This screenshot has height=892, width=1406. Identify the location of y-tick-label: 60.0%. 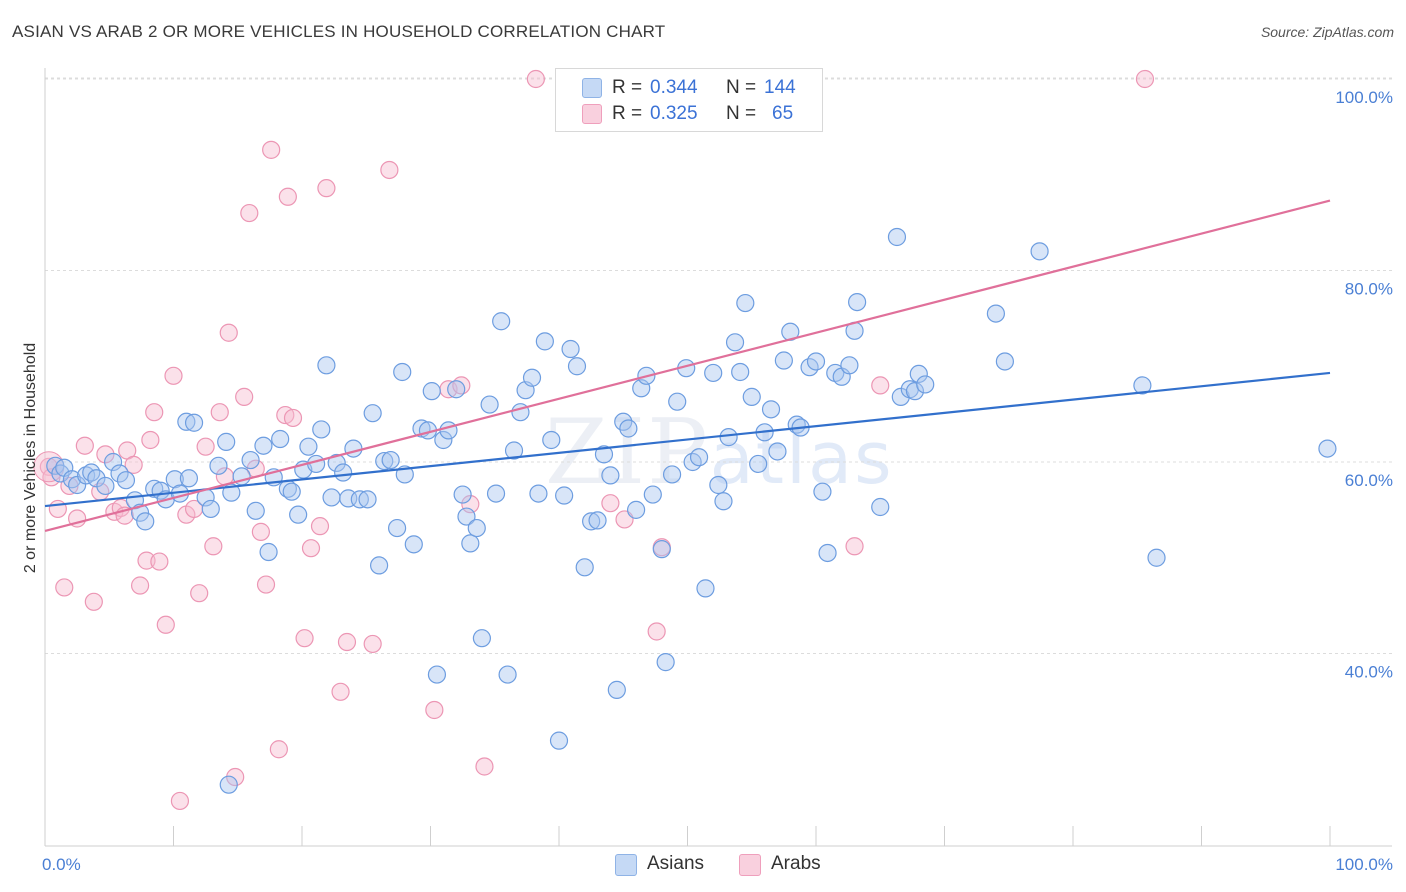
(1369, 480).